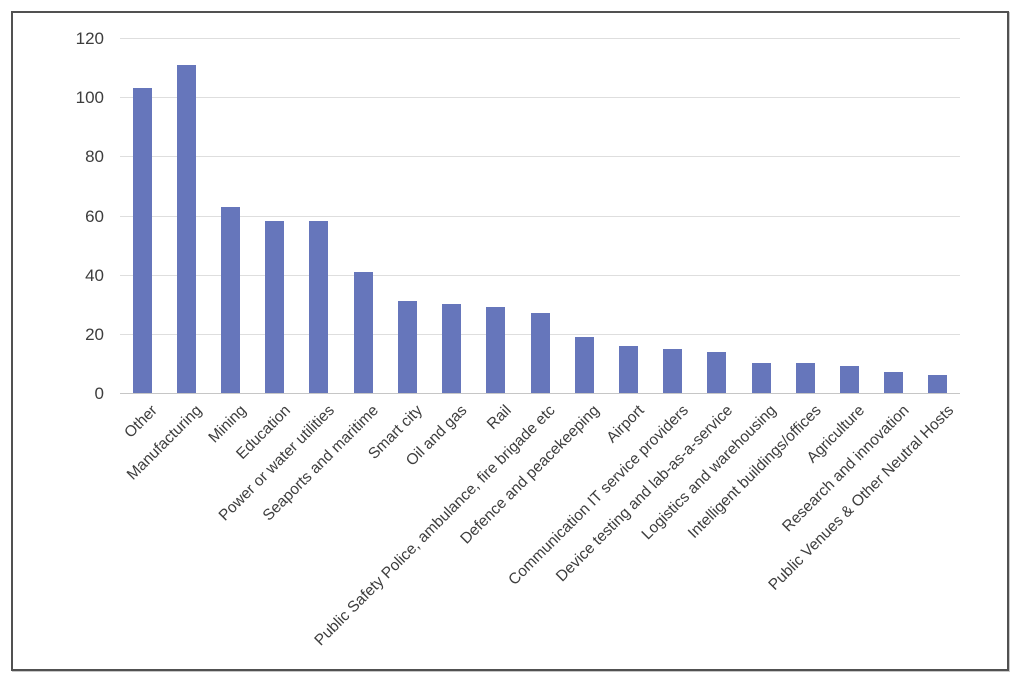  I want to click on y-axis-tick-label: 60, so click(94, 216).